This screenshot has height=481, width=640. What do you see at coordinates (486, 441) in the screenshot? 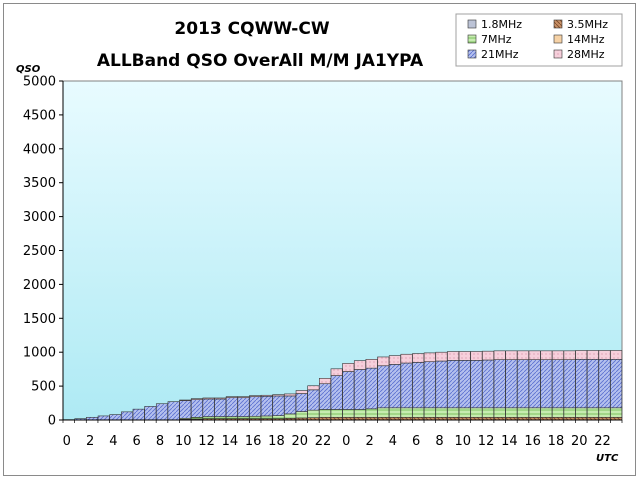
I see `x-tick-label: 12` at bounding box center [486, 441].